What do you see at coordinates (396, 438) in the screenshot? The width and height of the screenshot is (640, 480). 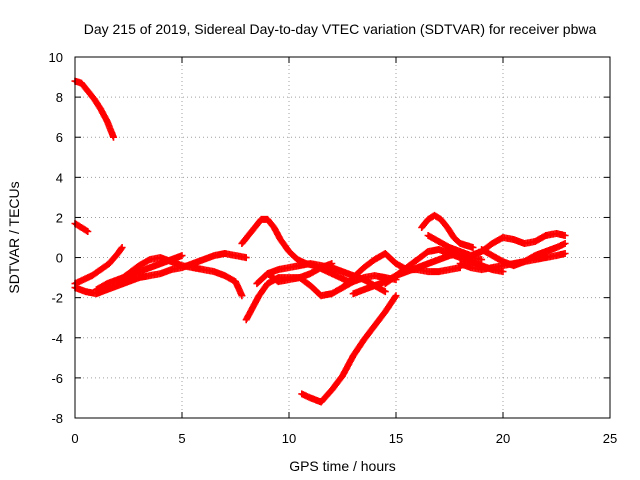 I see `x-tick-label: 15` at bounding box center [396, 438].